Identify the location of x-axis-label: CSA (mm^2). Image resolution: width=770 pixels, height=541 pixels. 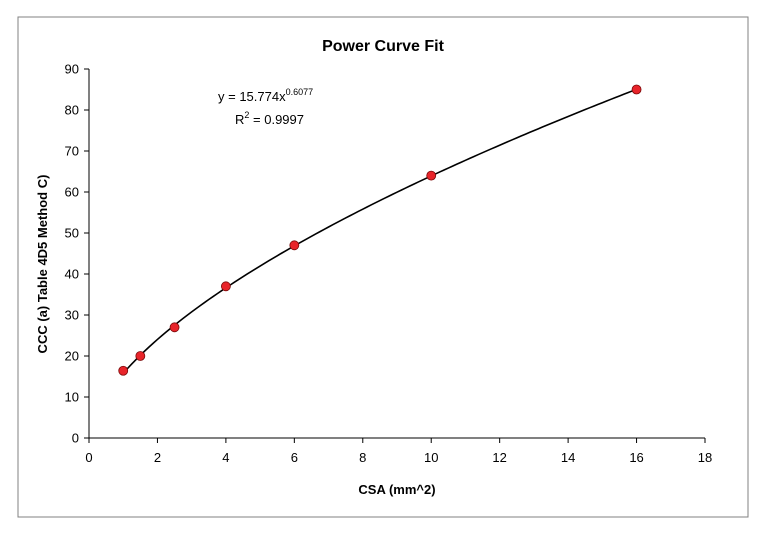
(396, 489).